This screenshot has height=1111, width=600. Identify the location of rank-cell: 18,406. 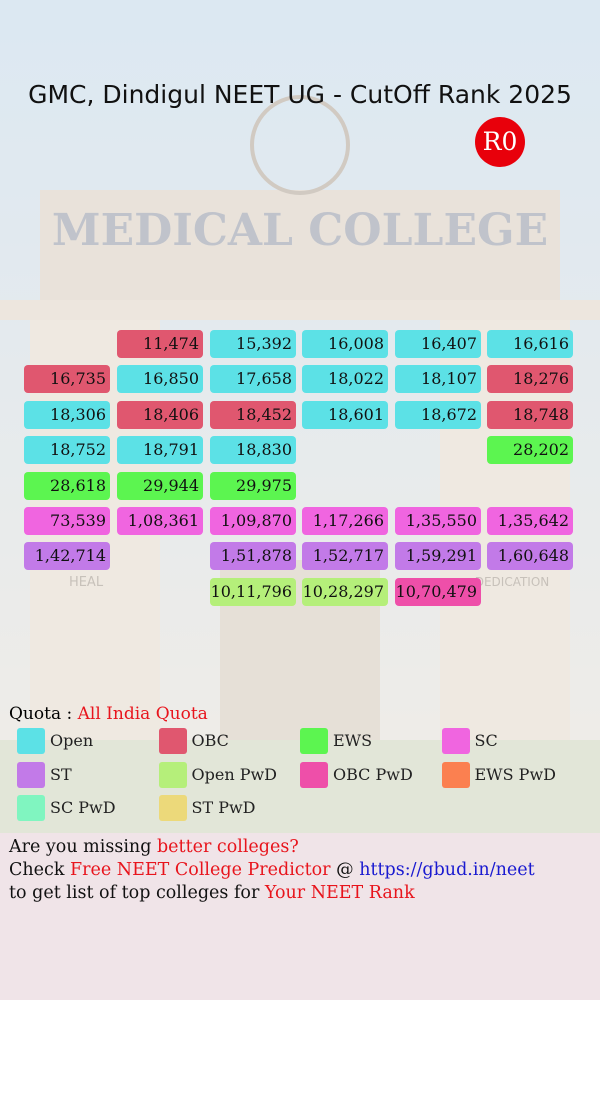
(160, 414).